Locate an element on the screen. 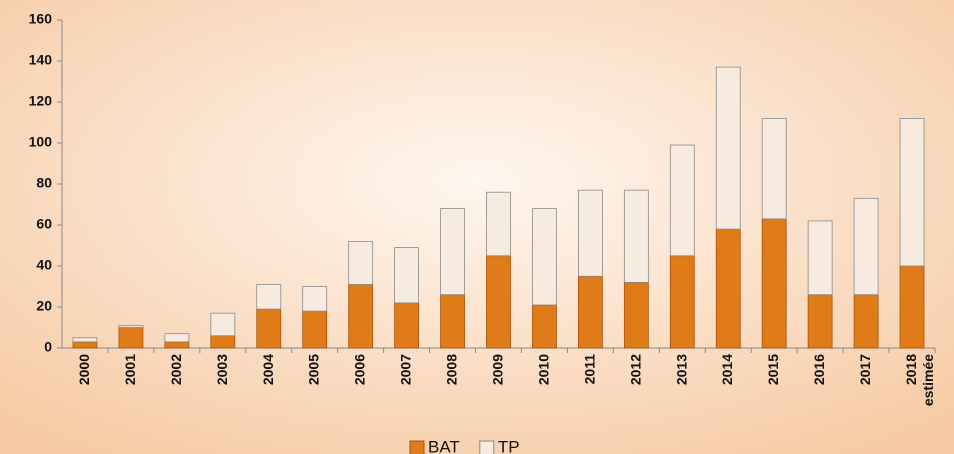 The height and width of the screenshot is (454, 954). x-tick-label: 2013 is located at coordinates (681, 369).